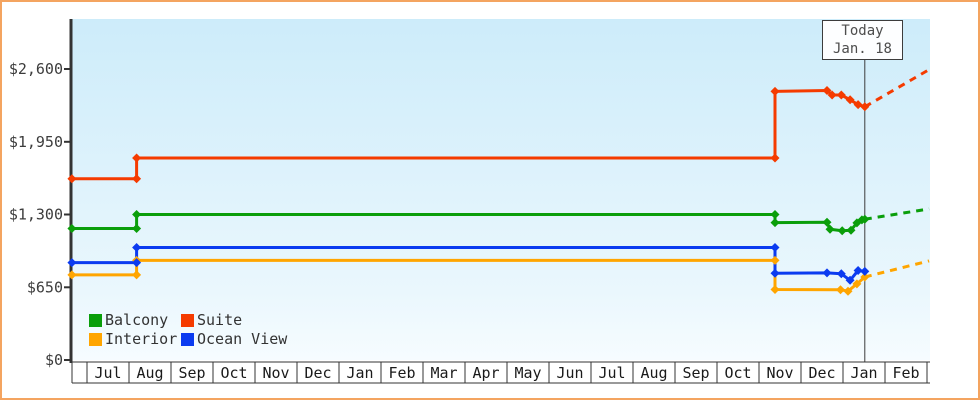 The height and width of the screenshot is (400, 980). What do you see at coordinates (36, 215) in the screenshot?
I see `y-axis-tick-label: $1,300` at bounding box center [36, 215].